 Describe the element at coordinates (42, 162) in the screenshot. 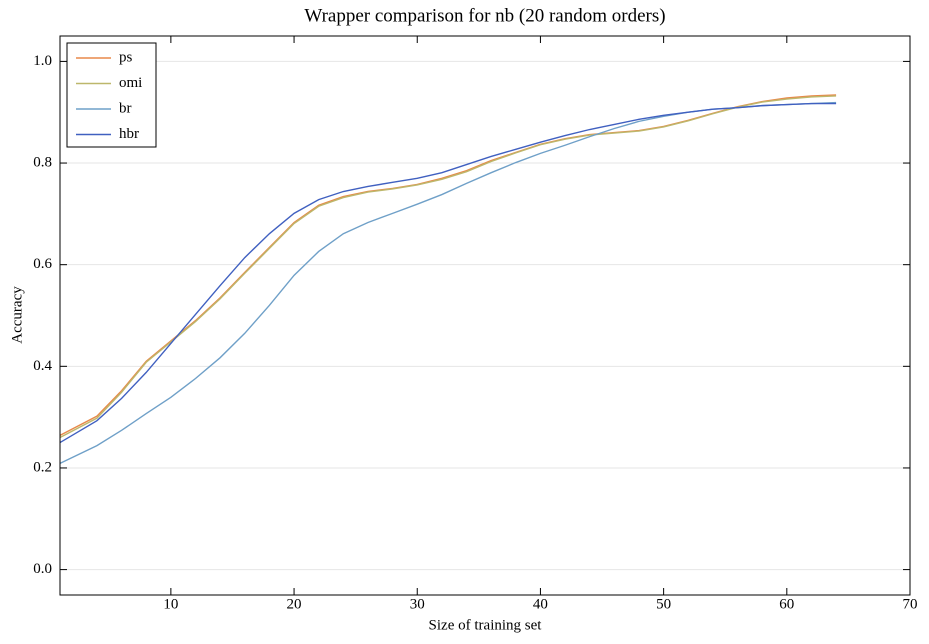

I see `y-tick-label: 0.8` at that location.